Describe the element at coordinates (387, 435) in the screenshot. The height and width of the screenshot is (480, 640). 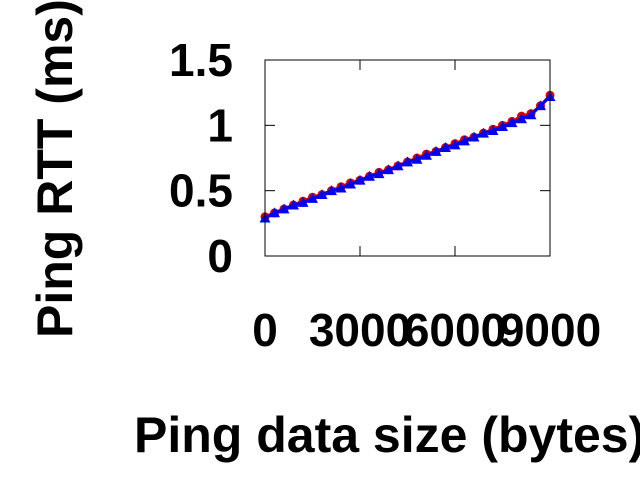
I see `x-axis-title: Ping data size (bytes)` at that location.